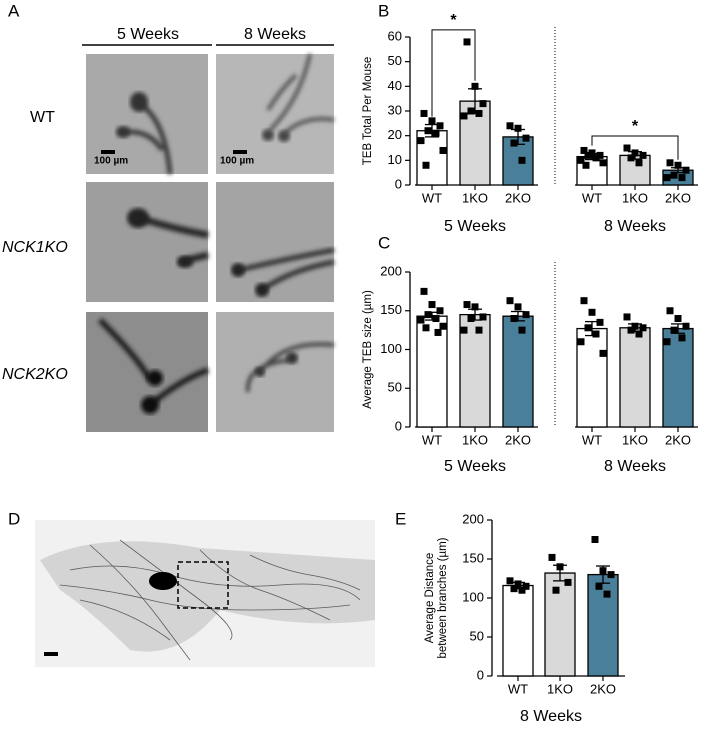 The width and height of the screenshot is (708, 731). I want to click on panel-label: B, so click(383, 10).